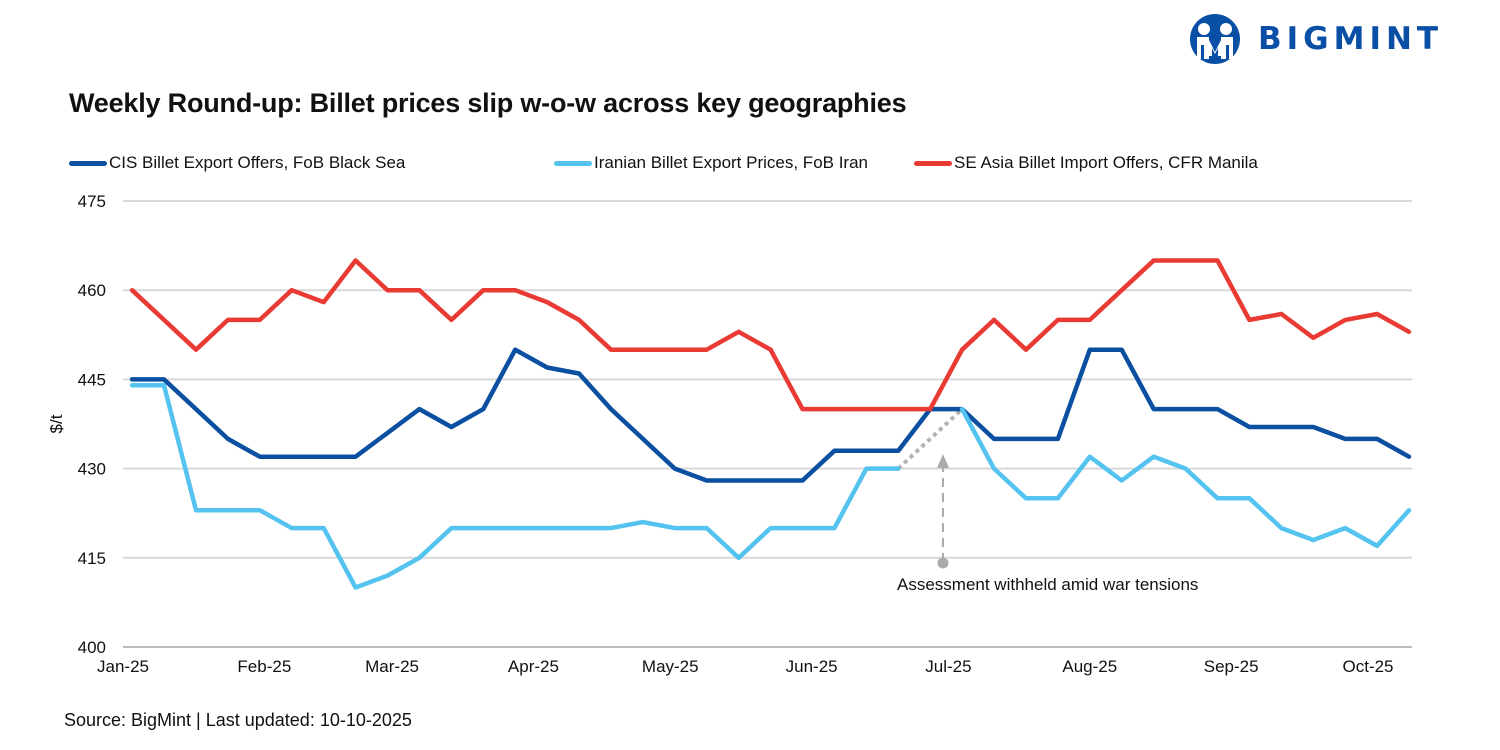 The height and width of the screenshot is (750, 1500). What do you see at coordinates (1106, 162) in the screenshot?
I see `legend-label-seasia: SE Asia Billet Import Offers, CFR Manila` at bounding box center [1106, 162].